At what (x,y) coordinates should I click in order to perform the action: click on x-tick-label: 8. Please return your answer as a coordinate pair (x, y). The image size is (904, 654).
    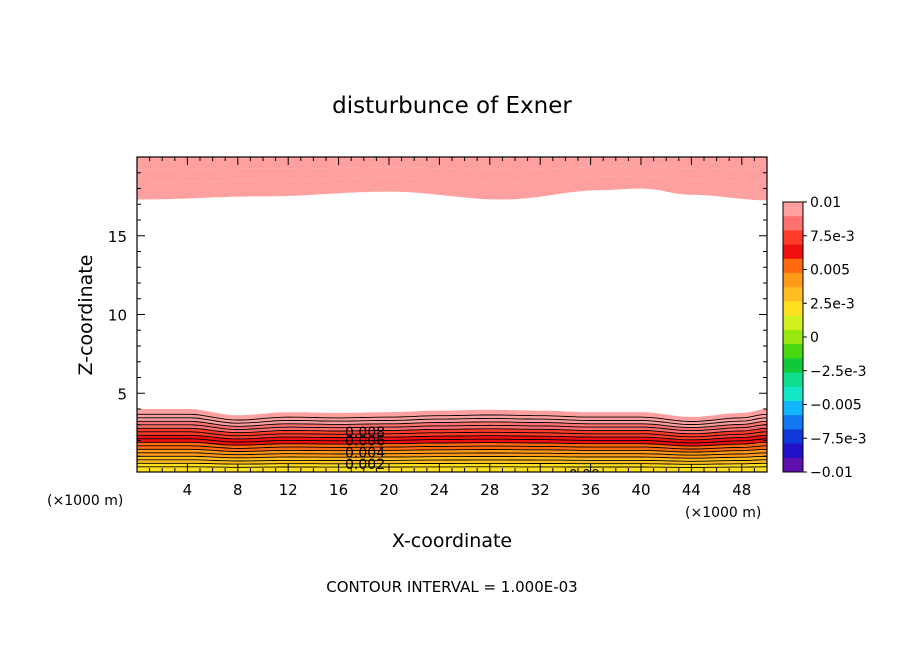
    Looking at the image, I should click on (238, 490).